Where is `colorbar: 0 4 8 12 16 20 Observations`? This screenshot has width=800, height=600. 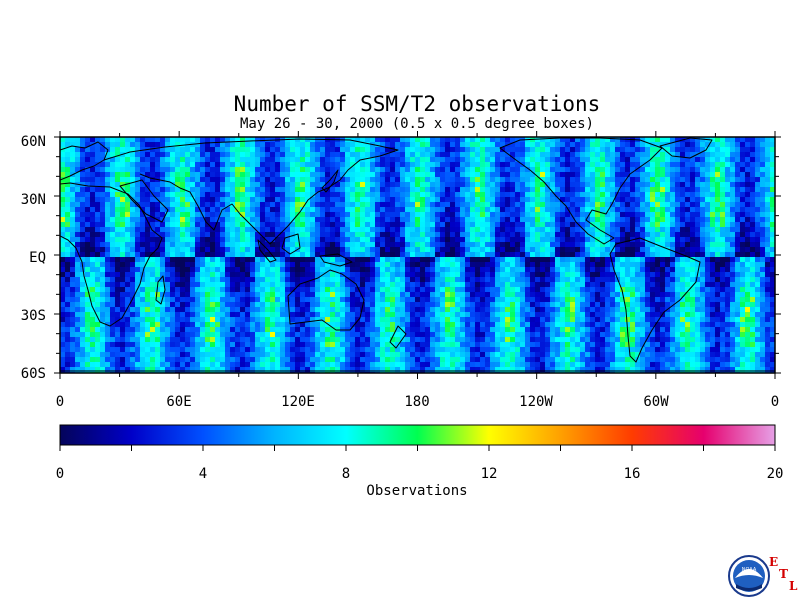 colorbar: 0 4 8 12 16 20 Observations is located at coordinates (420, 461).